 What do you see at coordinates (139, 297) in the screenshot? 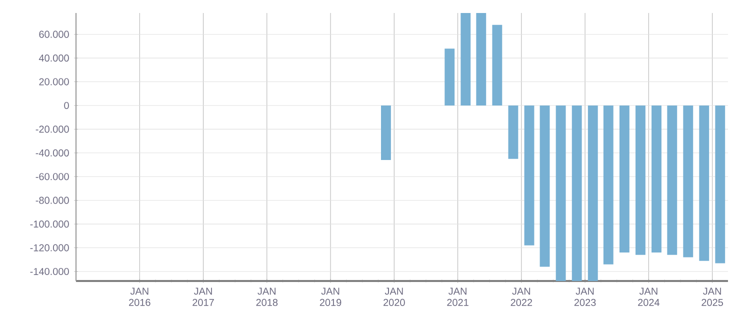
I see `x-tick-label: JAN 2016` at bounding box center [139, 297].